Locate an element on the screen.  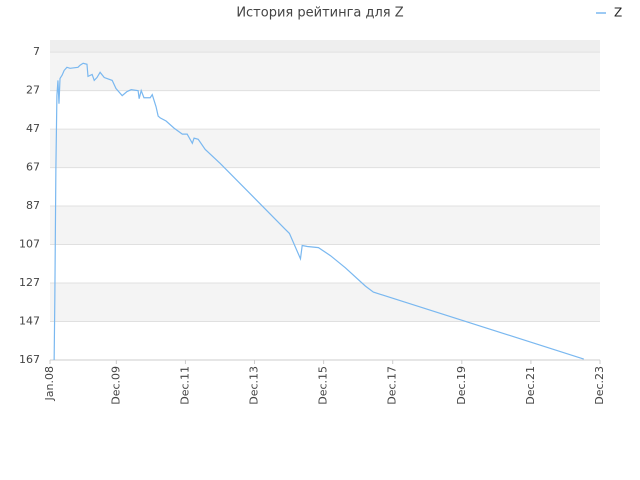
x-tick-label: Dec.17 is located at coordinates (392, 385).